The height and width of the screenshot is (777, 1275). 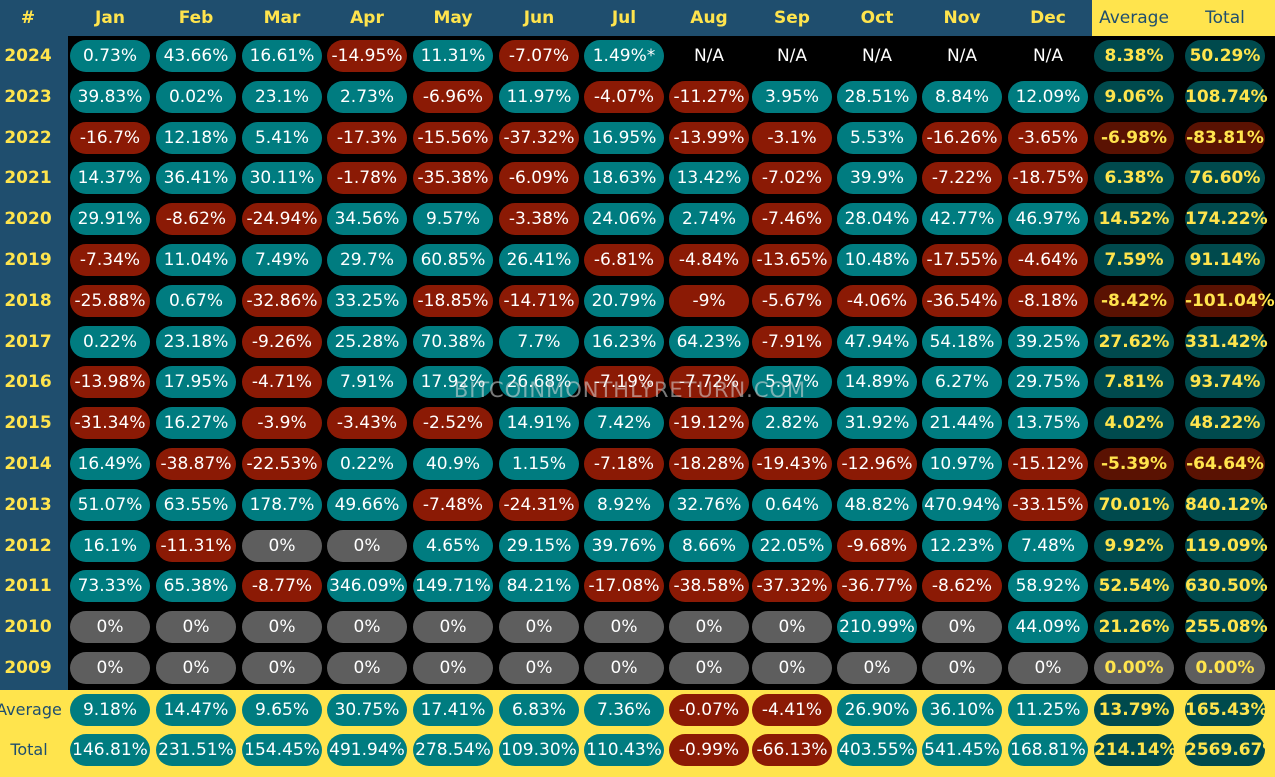 What do you see at coordinates (110, 750) in the screenshot?
I see `summary-cell: 146.81%` at bounding box center [110, 750].